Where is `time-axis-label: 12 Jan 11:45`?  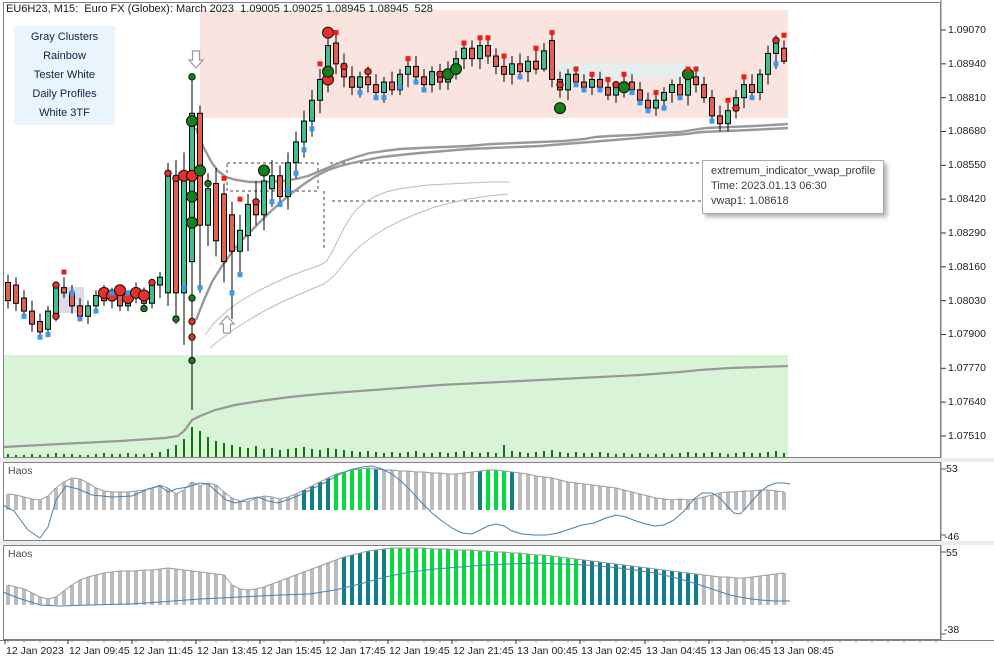 time-axis-label: 12 Jan 11:45 is located at coordinates (163, 651).